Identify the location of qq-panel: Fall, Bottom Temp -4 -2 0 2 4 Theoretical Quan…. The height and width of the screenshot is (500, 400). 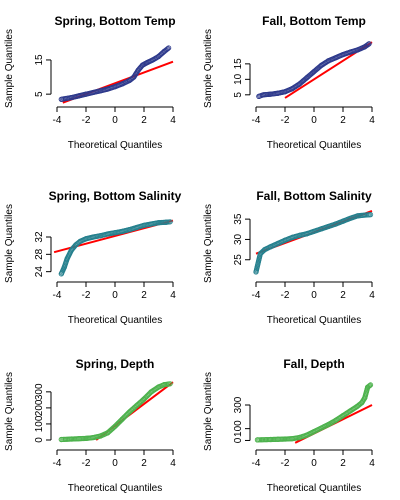
(289, 82).